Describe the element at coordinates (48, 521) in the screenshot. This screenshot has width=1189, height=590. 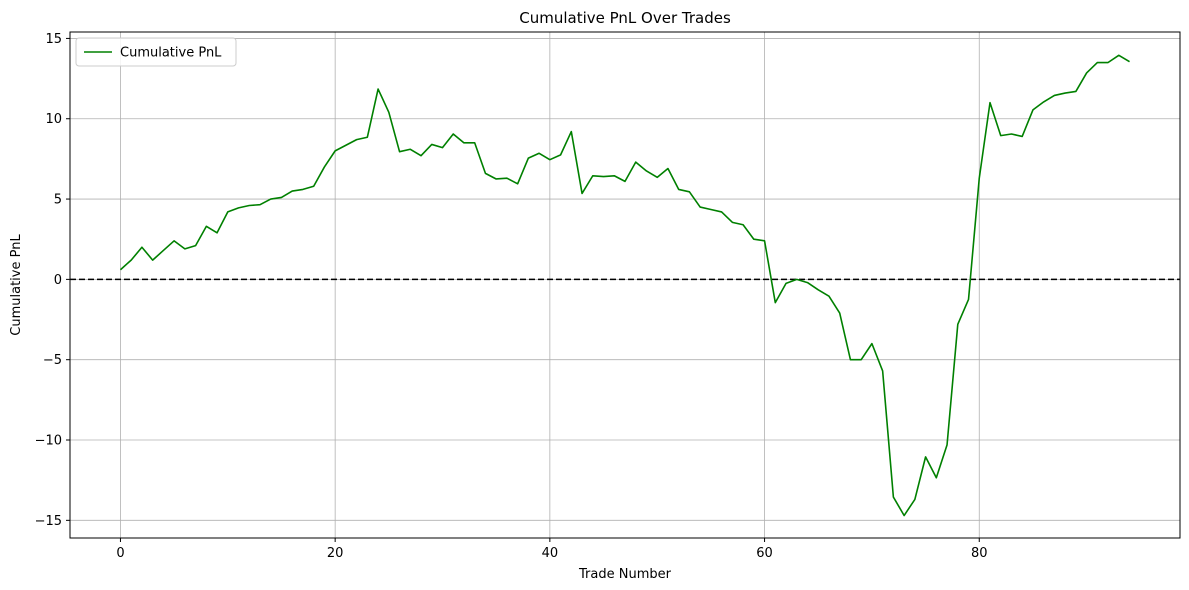
I see `y-tick-label: −15` at that location.